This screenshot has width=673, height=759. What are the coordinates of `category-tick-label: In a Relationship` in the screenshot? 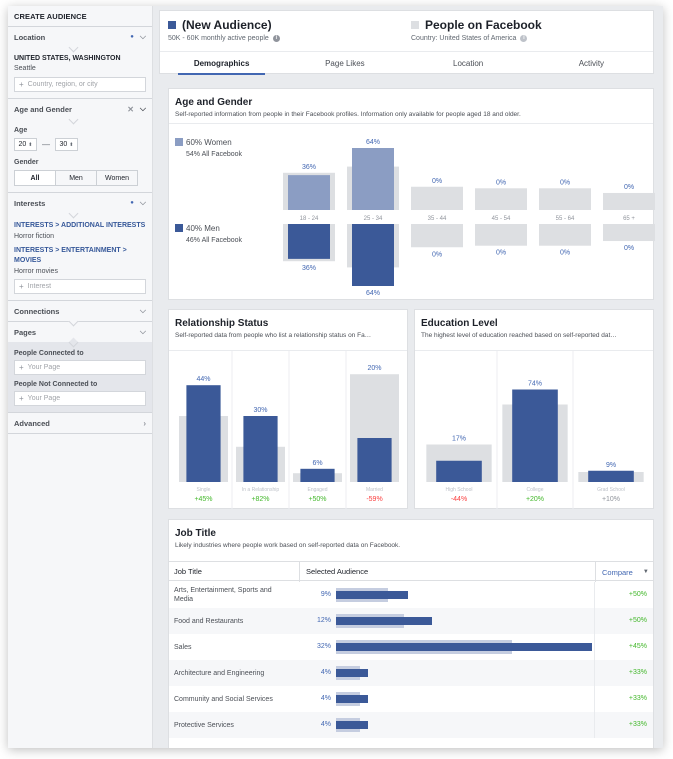 It's located at (260, 490).